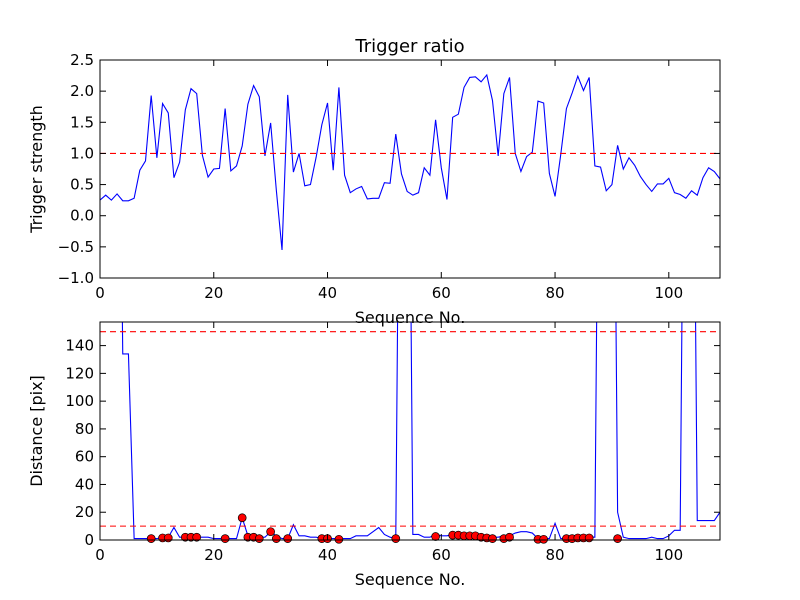 The width and height of the screenshot is (800, 600). Describe the element at coordinates (213, 293) in the screenshot. I see `top-x-tick-label: 20` at that location.